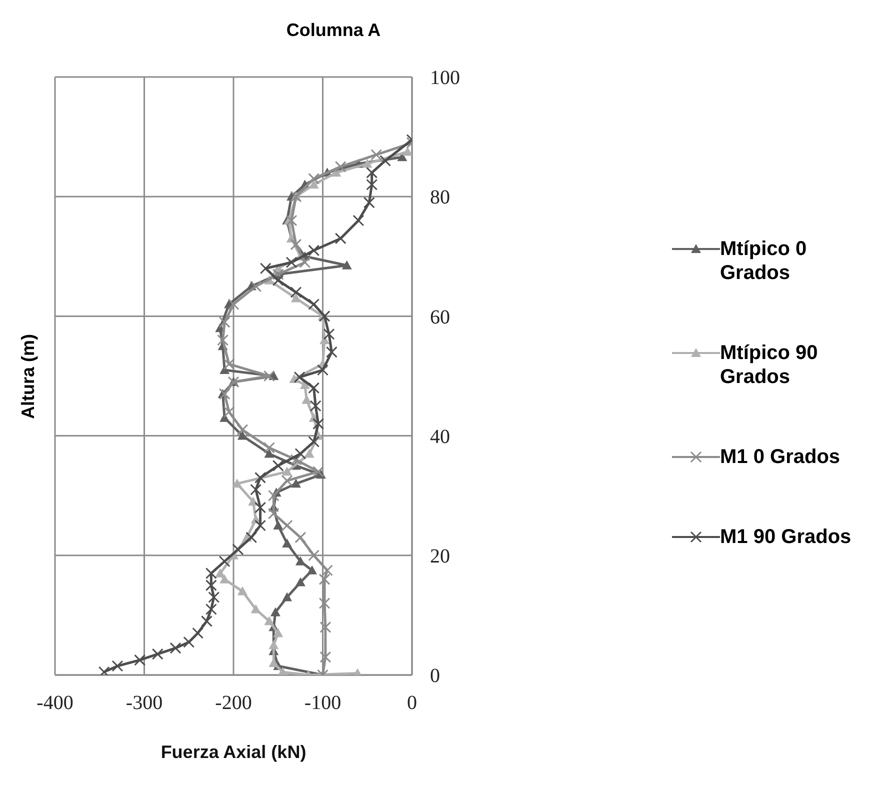  Describe the element at coordinates (781, 457) in the screenshot. I see `legend-label: M1 0 Grados` at that location.